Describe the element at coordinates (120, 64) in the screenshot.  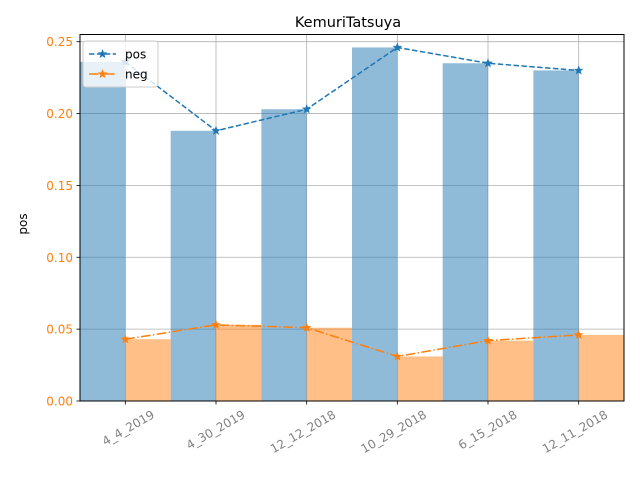
I see `legend: pos neg` at that location.